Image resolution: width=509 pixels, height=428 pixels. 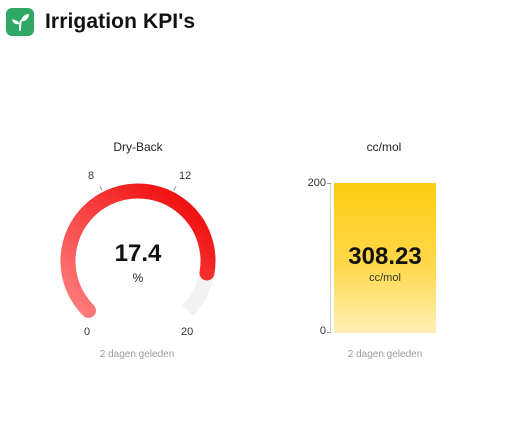 I want to click on gauge-tick-label-12: 12, so click(x=185, y=176).